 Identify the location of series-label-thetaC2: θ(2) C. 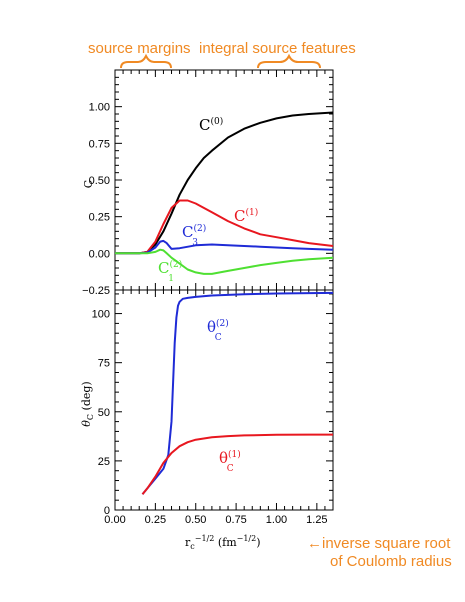
(218, 330).